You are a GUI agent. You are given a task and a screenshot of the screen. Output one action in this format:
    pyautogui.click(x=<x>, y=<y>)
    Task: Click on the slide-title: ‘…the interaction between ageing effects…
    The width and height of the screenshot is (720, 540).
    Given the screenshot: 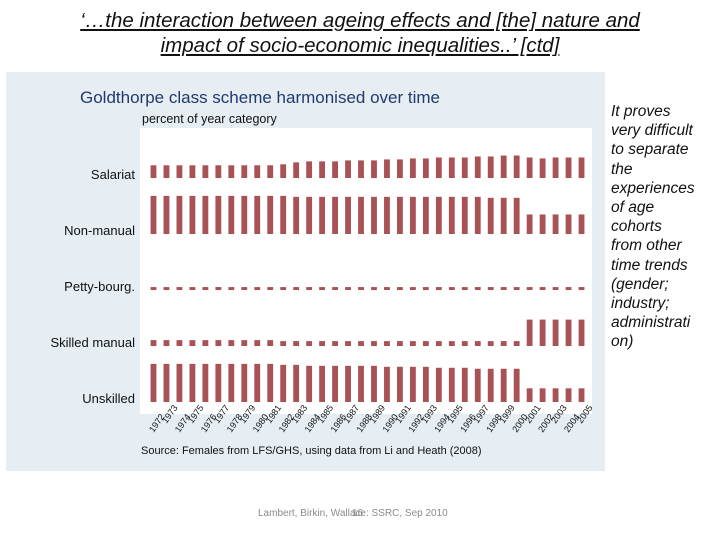 What is the action you would take?
    pyautogui.click(x=360, y=33)
    